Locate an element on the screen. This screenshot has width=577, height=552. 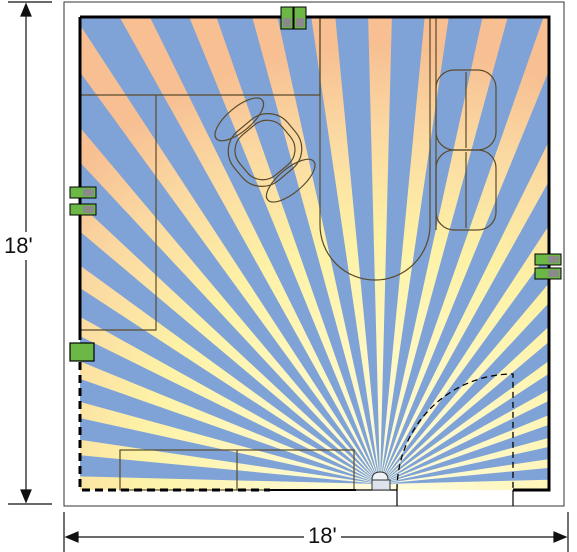
door-swing is located at coordinates (455, 432).